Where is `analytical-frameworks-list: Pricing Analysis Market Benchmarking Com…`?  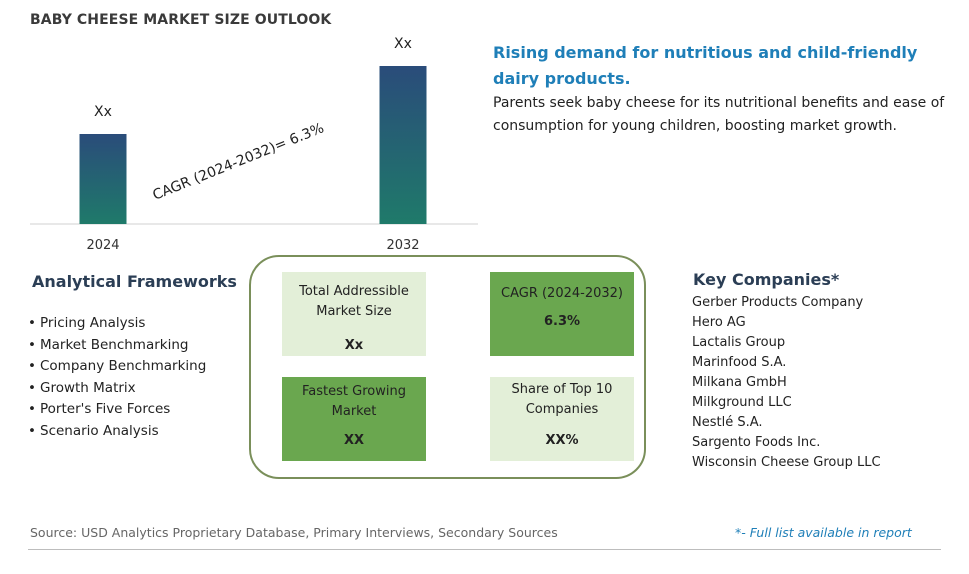
analytical-frameworks-list: Pricing Analysis Market Benchmarking Com… is located at coordinates (117, 378).